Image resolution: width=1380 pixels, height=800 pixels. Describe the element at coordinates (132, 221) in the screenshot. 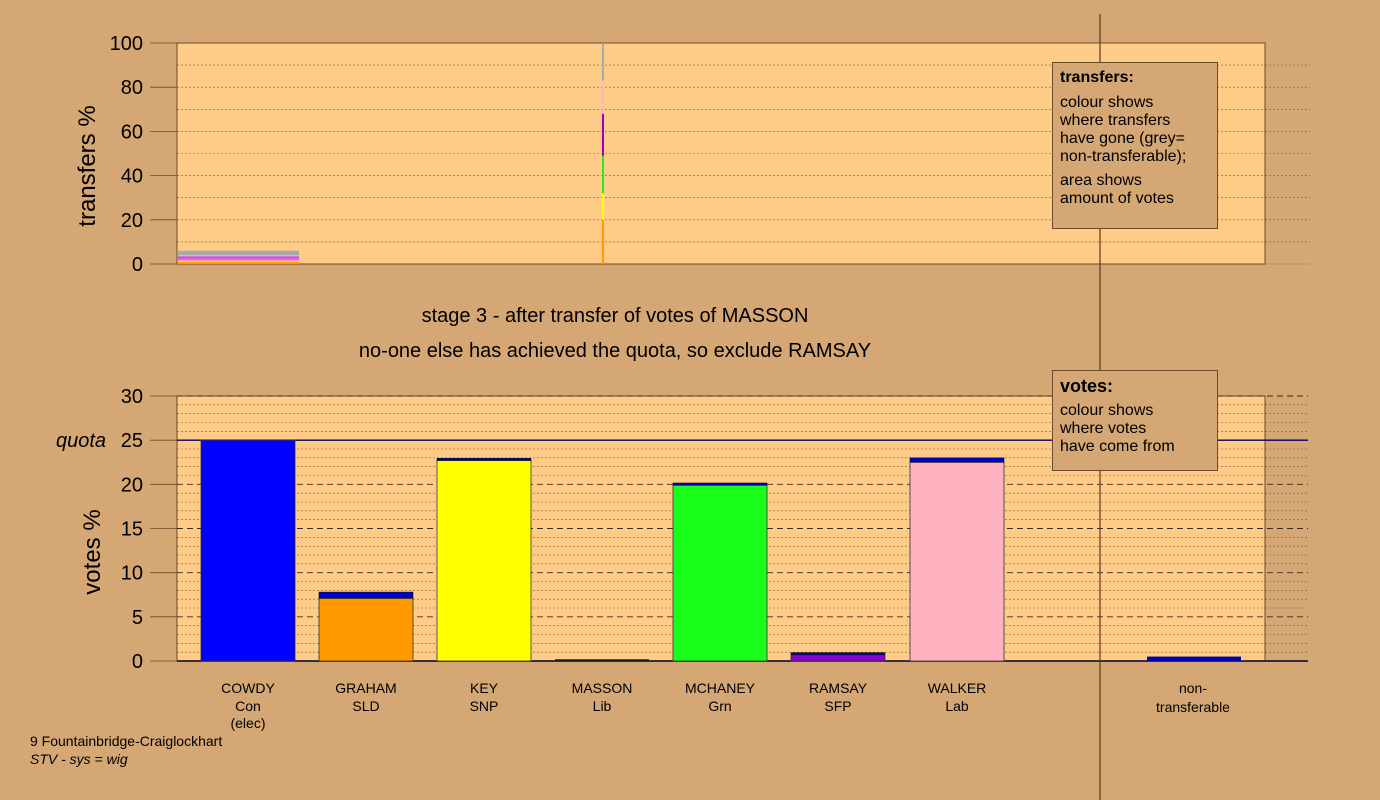

I see `transfers-tick-label: 20` at that location.